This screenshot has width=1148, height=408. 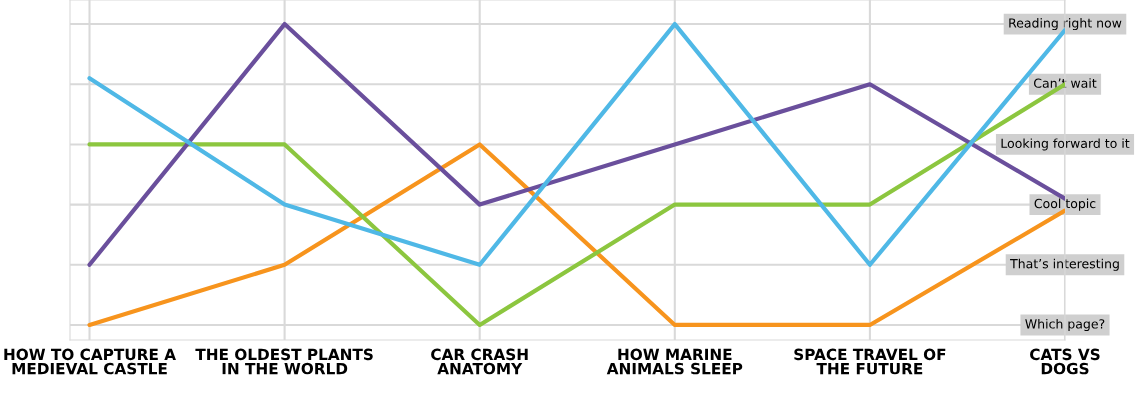 What do you see at coordinates (1065, 324) in the screenshot?
I see `annotation: Which page?` at bounding box center [1065, 324].